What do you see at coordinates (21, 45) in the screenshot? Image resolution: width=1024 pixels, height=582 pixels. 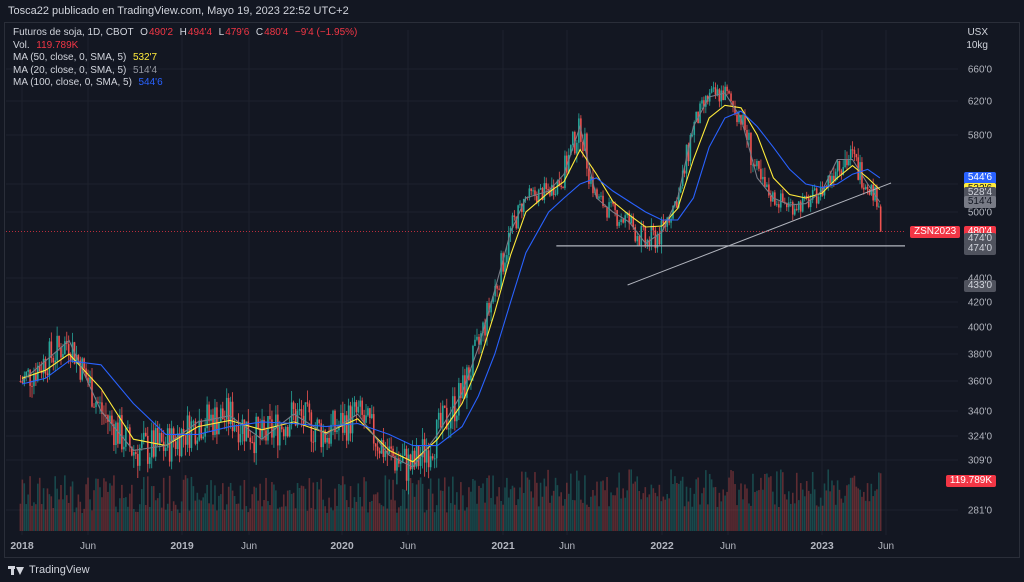 I see `volume-label: Vol.` at bounding box center [21, 45].